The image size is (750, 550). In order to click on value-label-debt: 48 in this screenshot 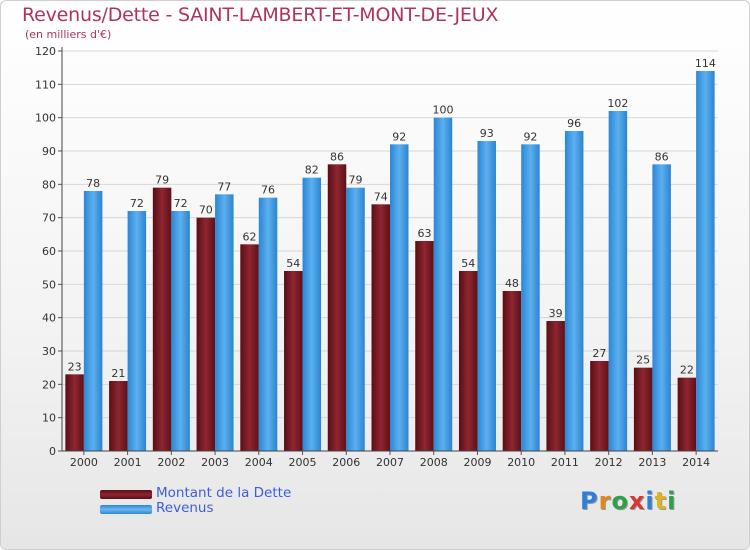, I will do `click(512, 283)`.